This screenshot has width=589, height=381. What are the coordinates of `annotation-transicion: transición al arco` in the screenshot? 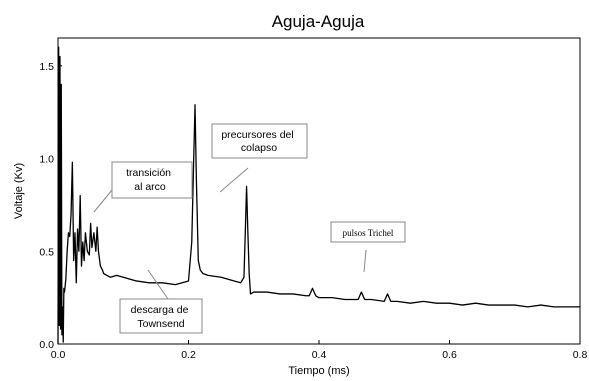 It's located at (143, 187).